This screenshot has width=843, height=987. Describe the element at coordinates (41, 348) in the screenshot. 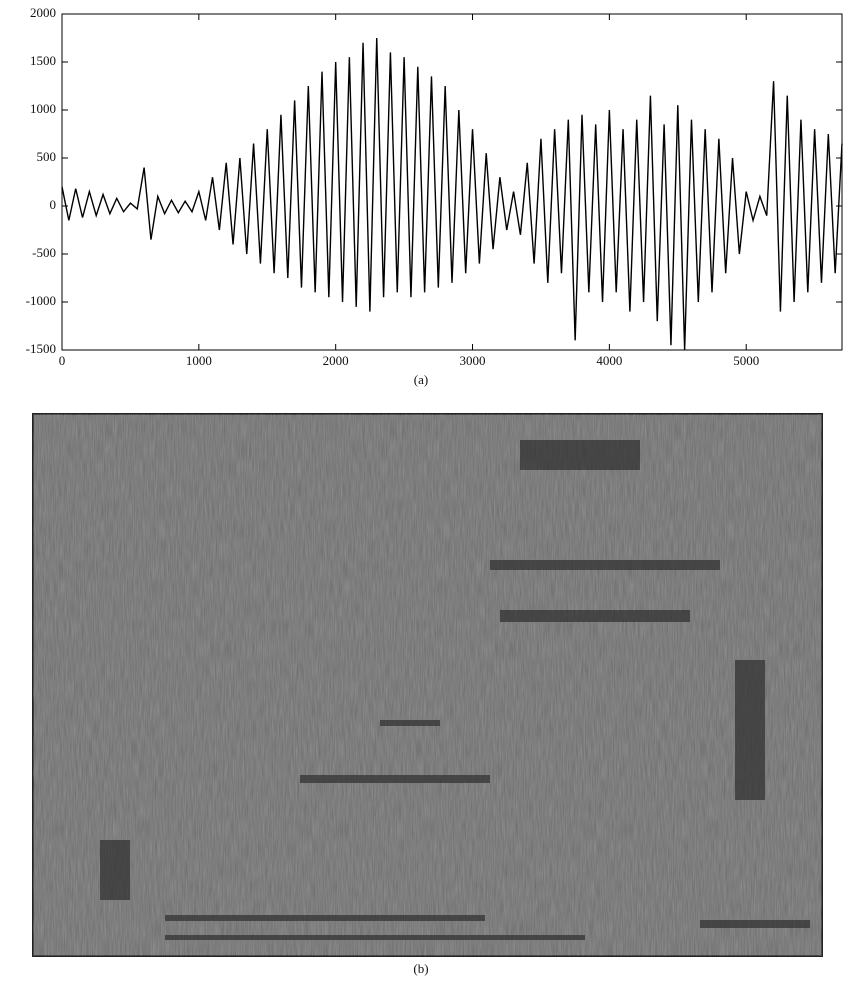

I see `y-tick-label: -1500` at that location.